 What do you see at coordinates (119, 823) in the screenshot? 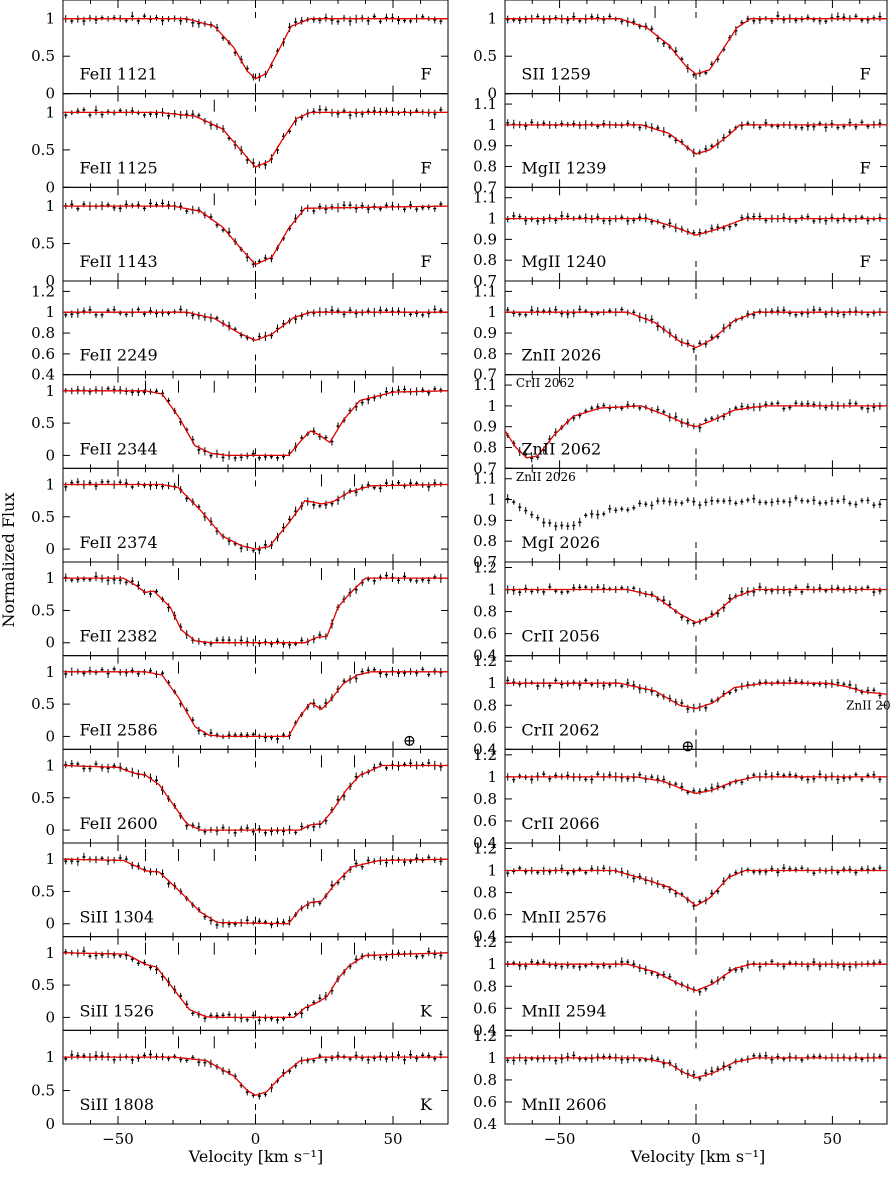
I see `panel-label: FeII 2600` at bounding box center [119, 823].